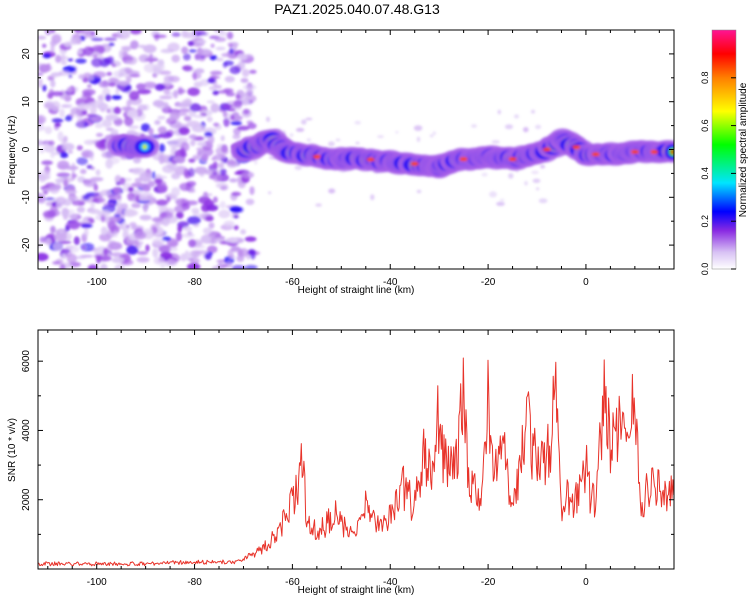 The image size is (750, 600). Describe the element at coordinates (194, 582) in the screenshot. I see `x-tick-label: -80` at that location.